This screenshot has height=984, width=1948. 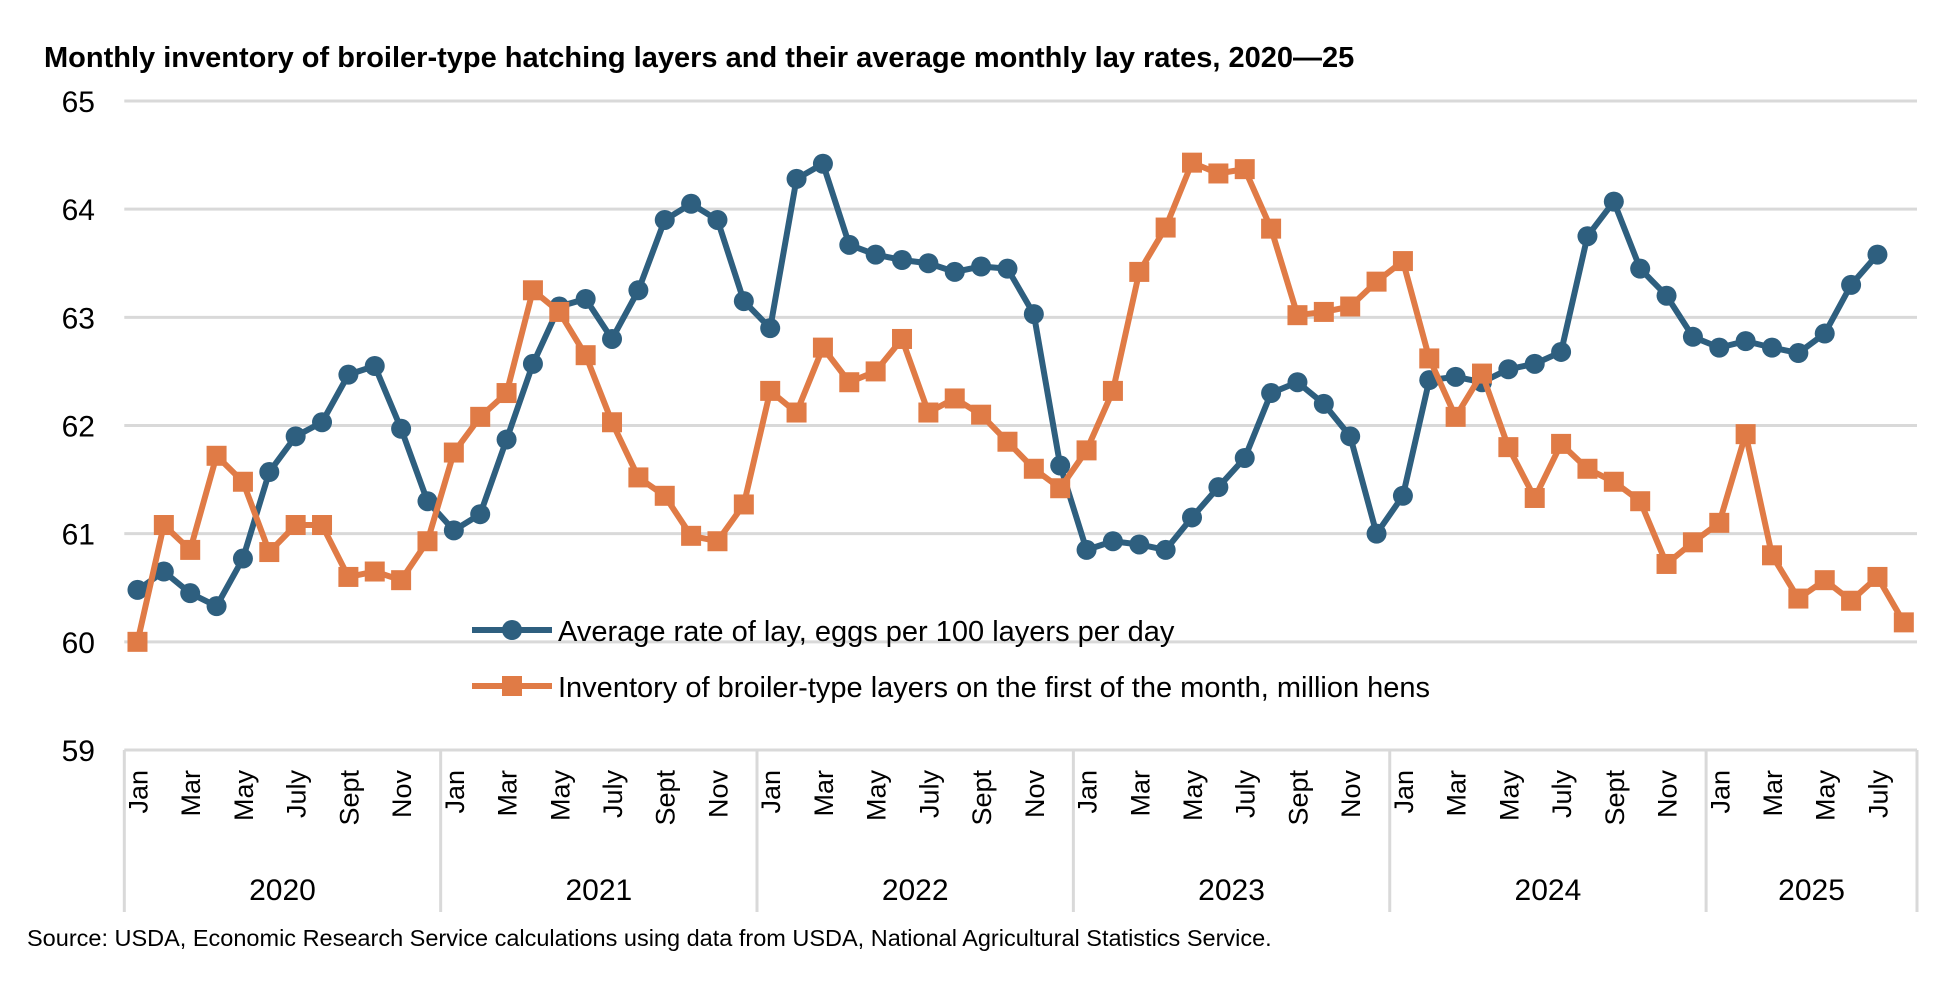 I want to click on y-tick-label: 65, so click(x=78, y=102).